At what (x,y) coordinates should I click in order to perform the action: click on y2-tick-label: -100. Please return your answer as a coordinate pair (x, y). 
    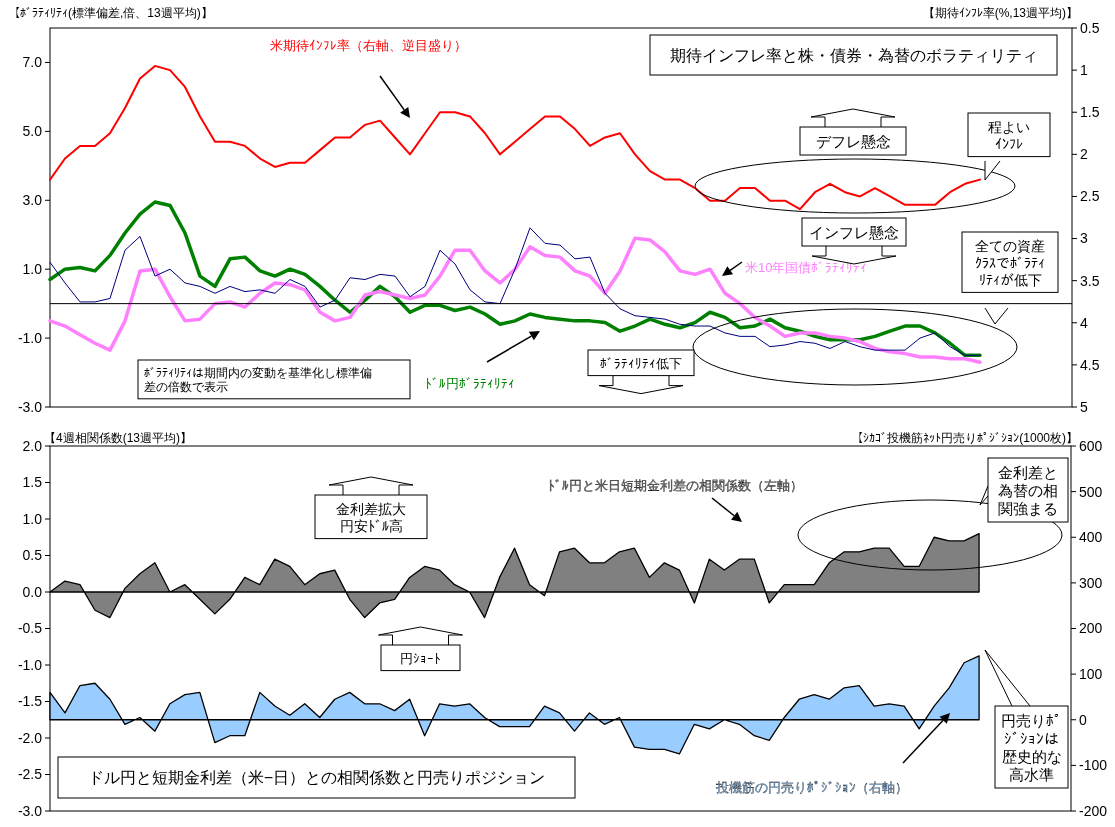
    Looking at the image, I should click on (1093, 765).